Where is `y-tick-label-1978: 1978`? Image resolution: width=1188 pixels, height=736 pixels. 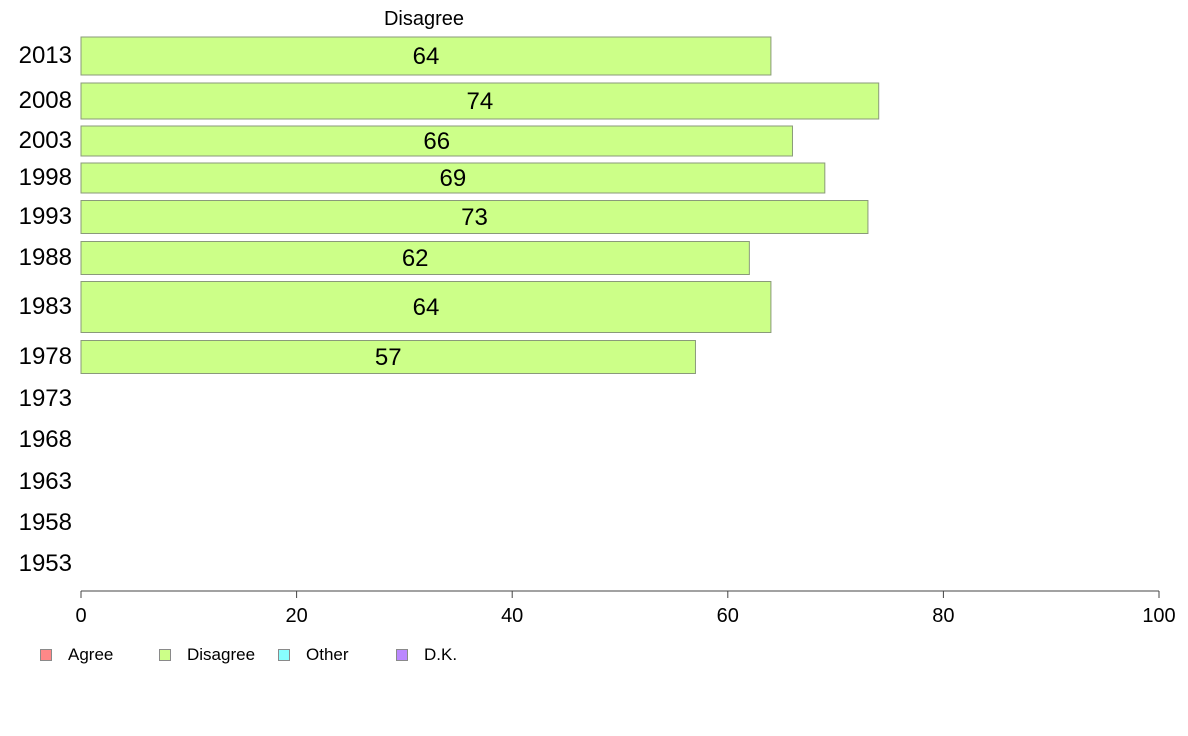 y-tick-label-1978: 1978 is located at coordinates (45, 356).